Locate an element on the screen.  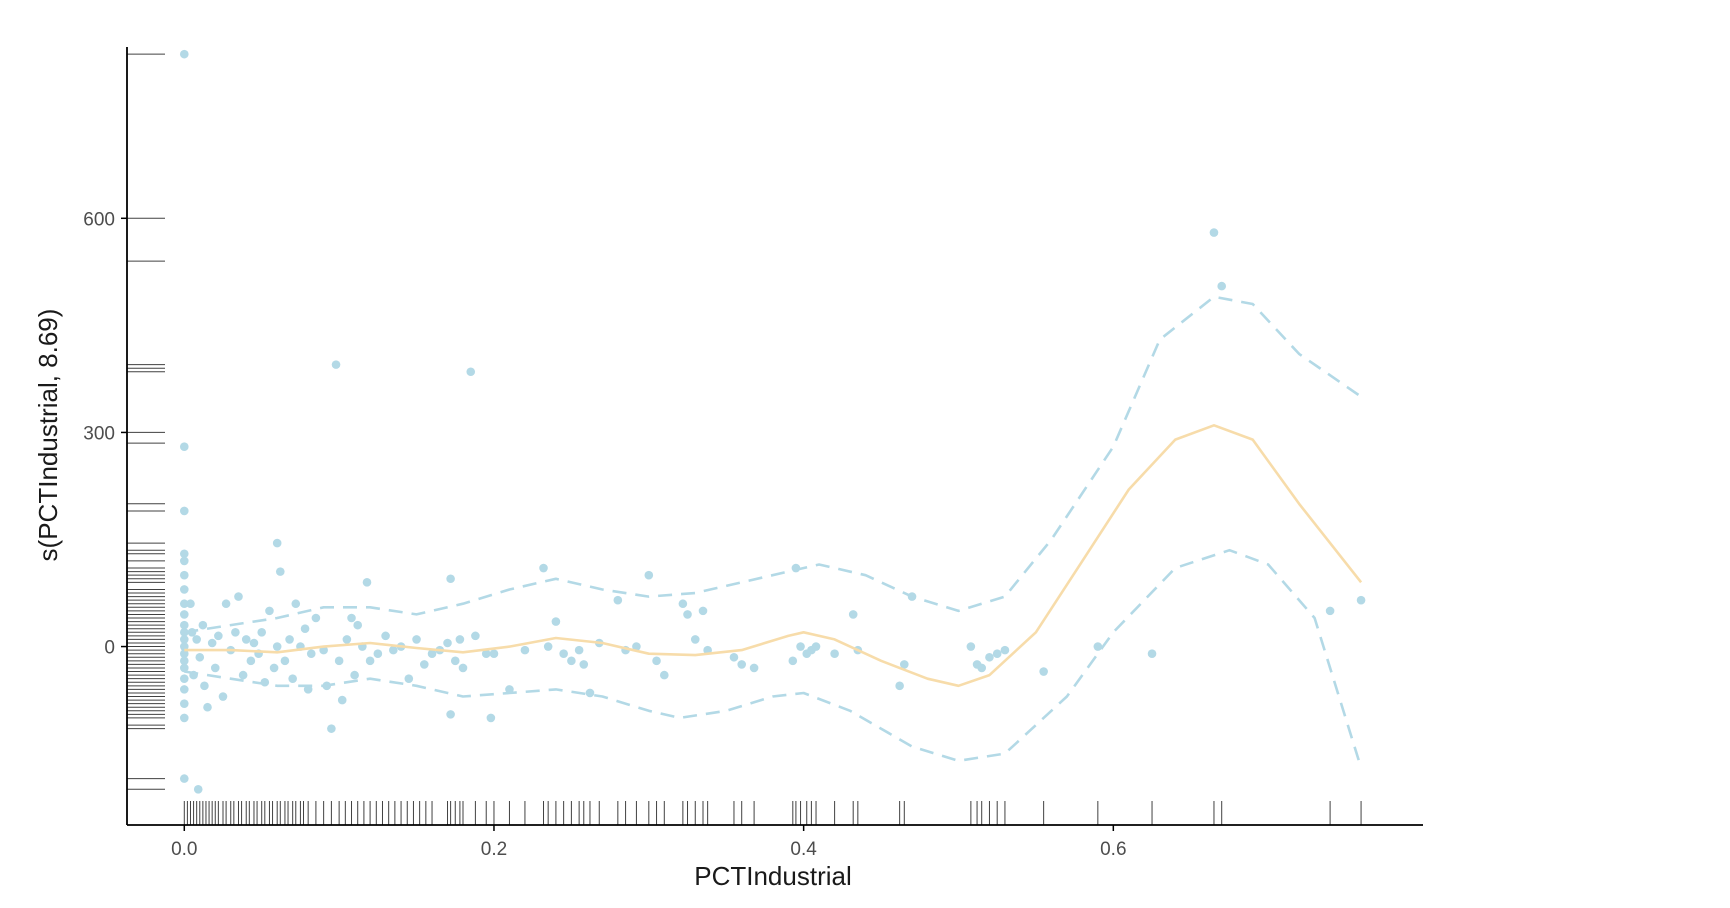
y-tick-label: 0 is located at coordinates (109, 648).